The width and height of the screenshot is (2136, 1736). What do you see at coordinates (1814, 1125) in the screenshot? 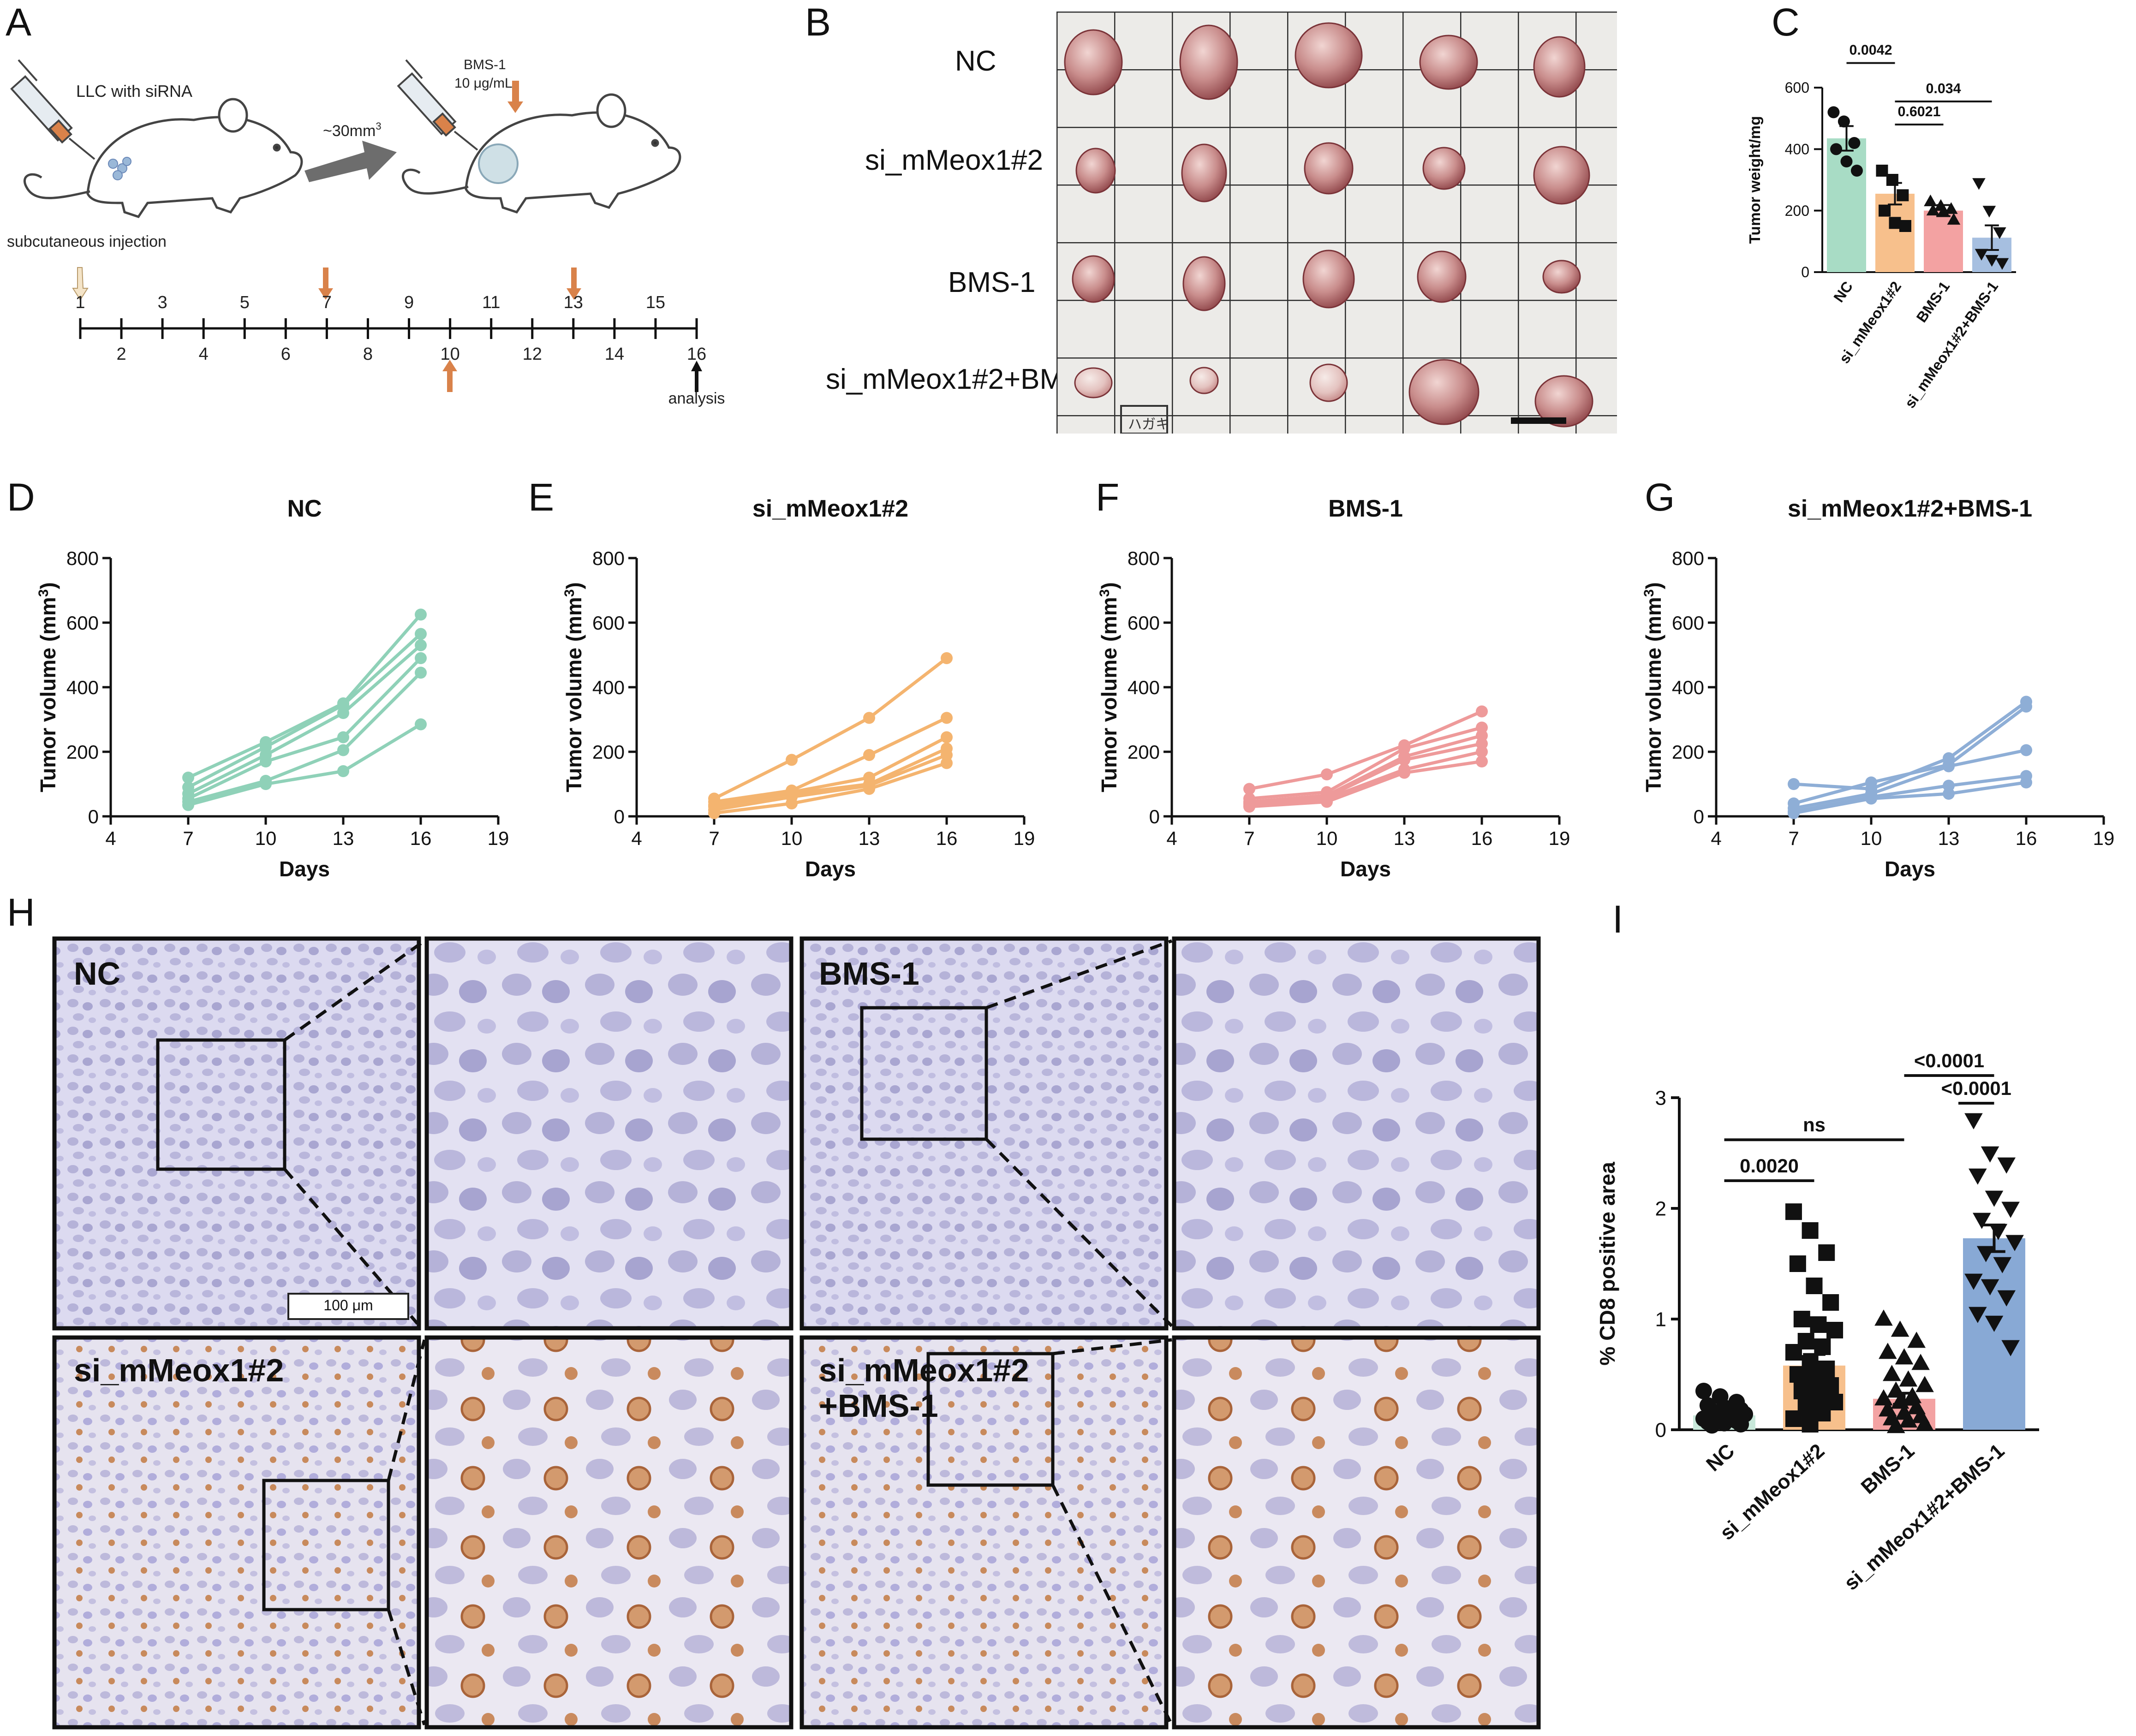
I see `significance-label: ns` at bounding box center [1814, 1125].